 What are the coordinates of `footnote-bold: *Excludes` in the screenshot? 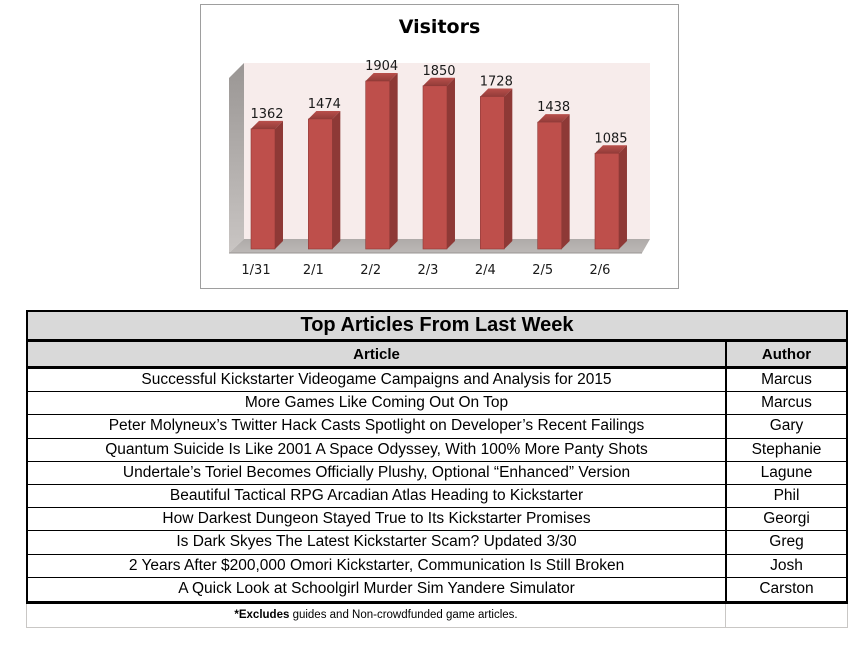 It's located at (262, 615).